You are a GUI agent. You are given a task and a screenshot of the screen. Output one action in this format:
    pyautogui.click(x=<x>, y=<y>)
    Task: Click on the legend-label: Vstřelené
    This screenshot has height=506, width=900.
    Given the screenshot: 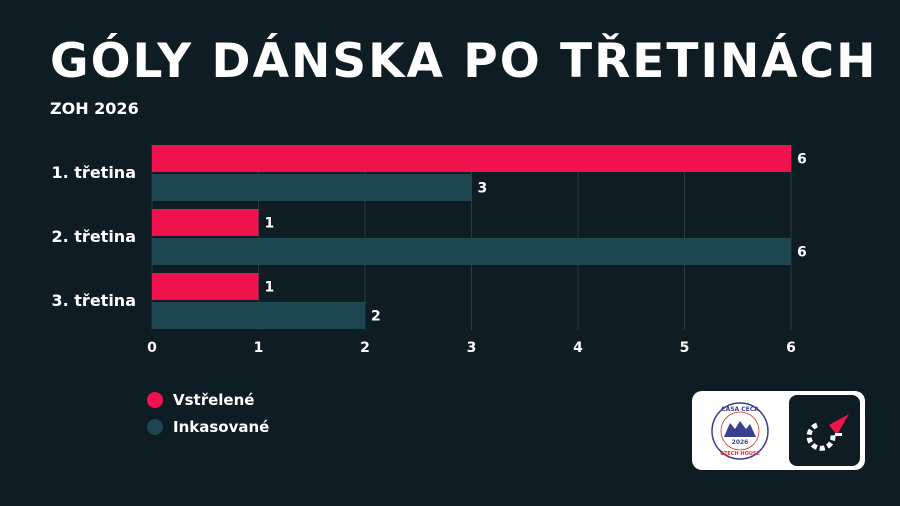 What is the action you would take?
    pyautogui.click(x=214, y=399)
    